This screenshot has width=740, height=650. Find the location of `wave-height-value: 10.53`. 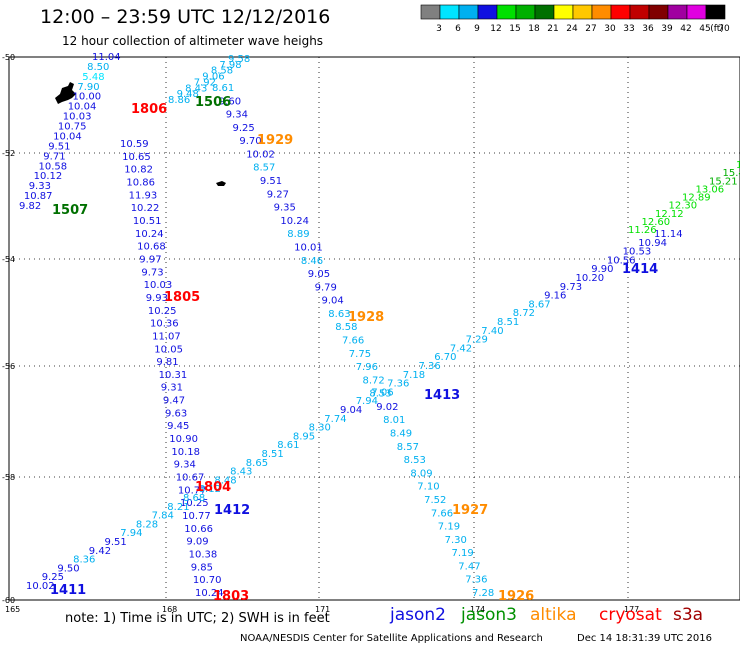

wave-height-value: 10.53 is located at coordinates (637, 252).